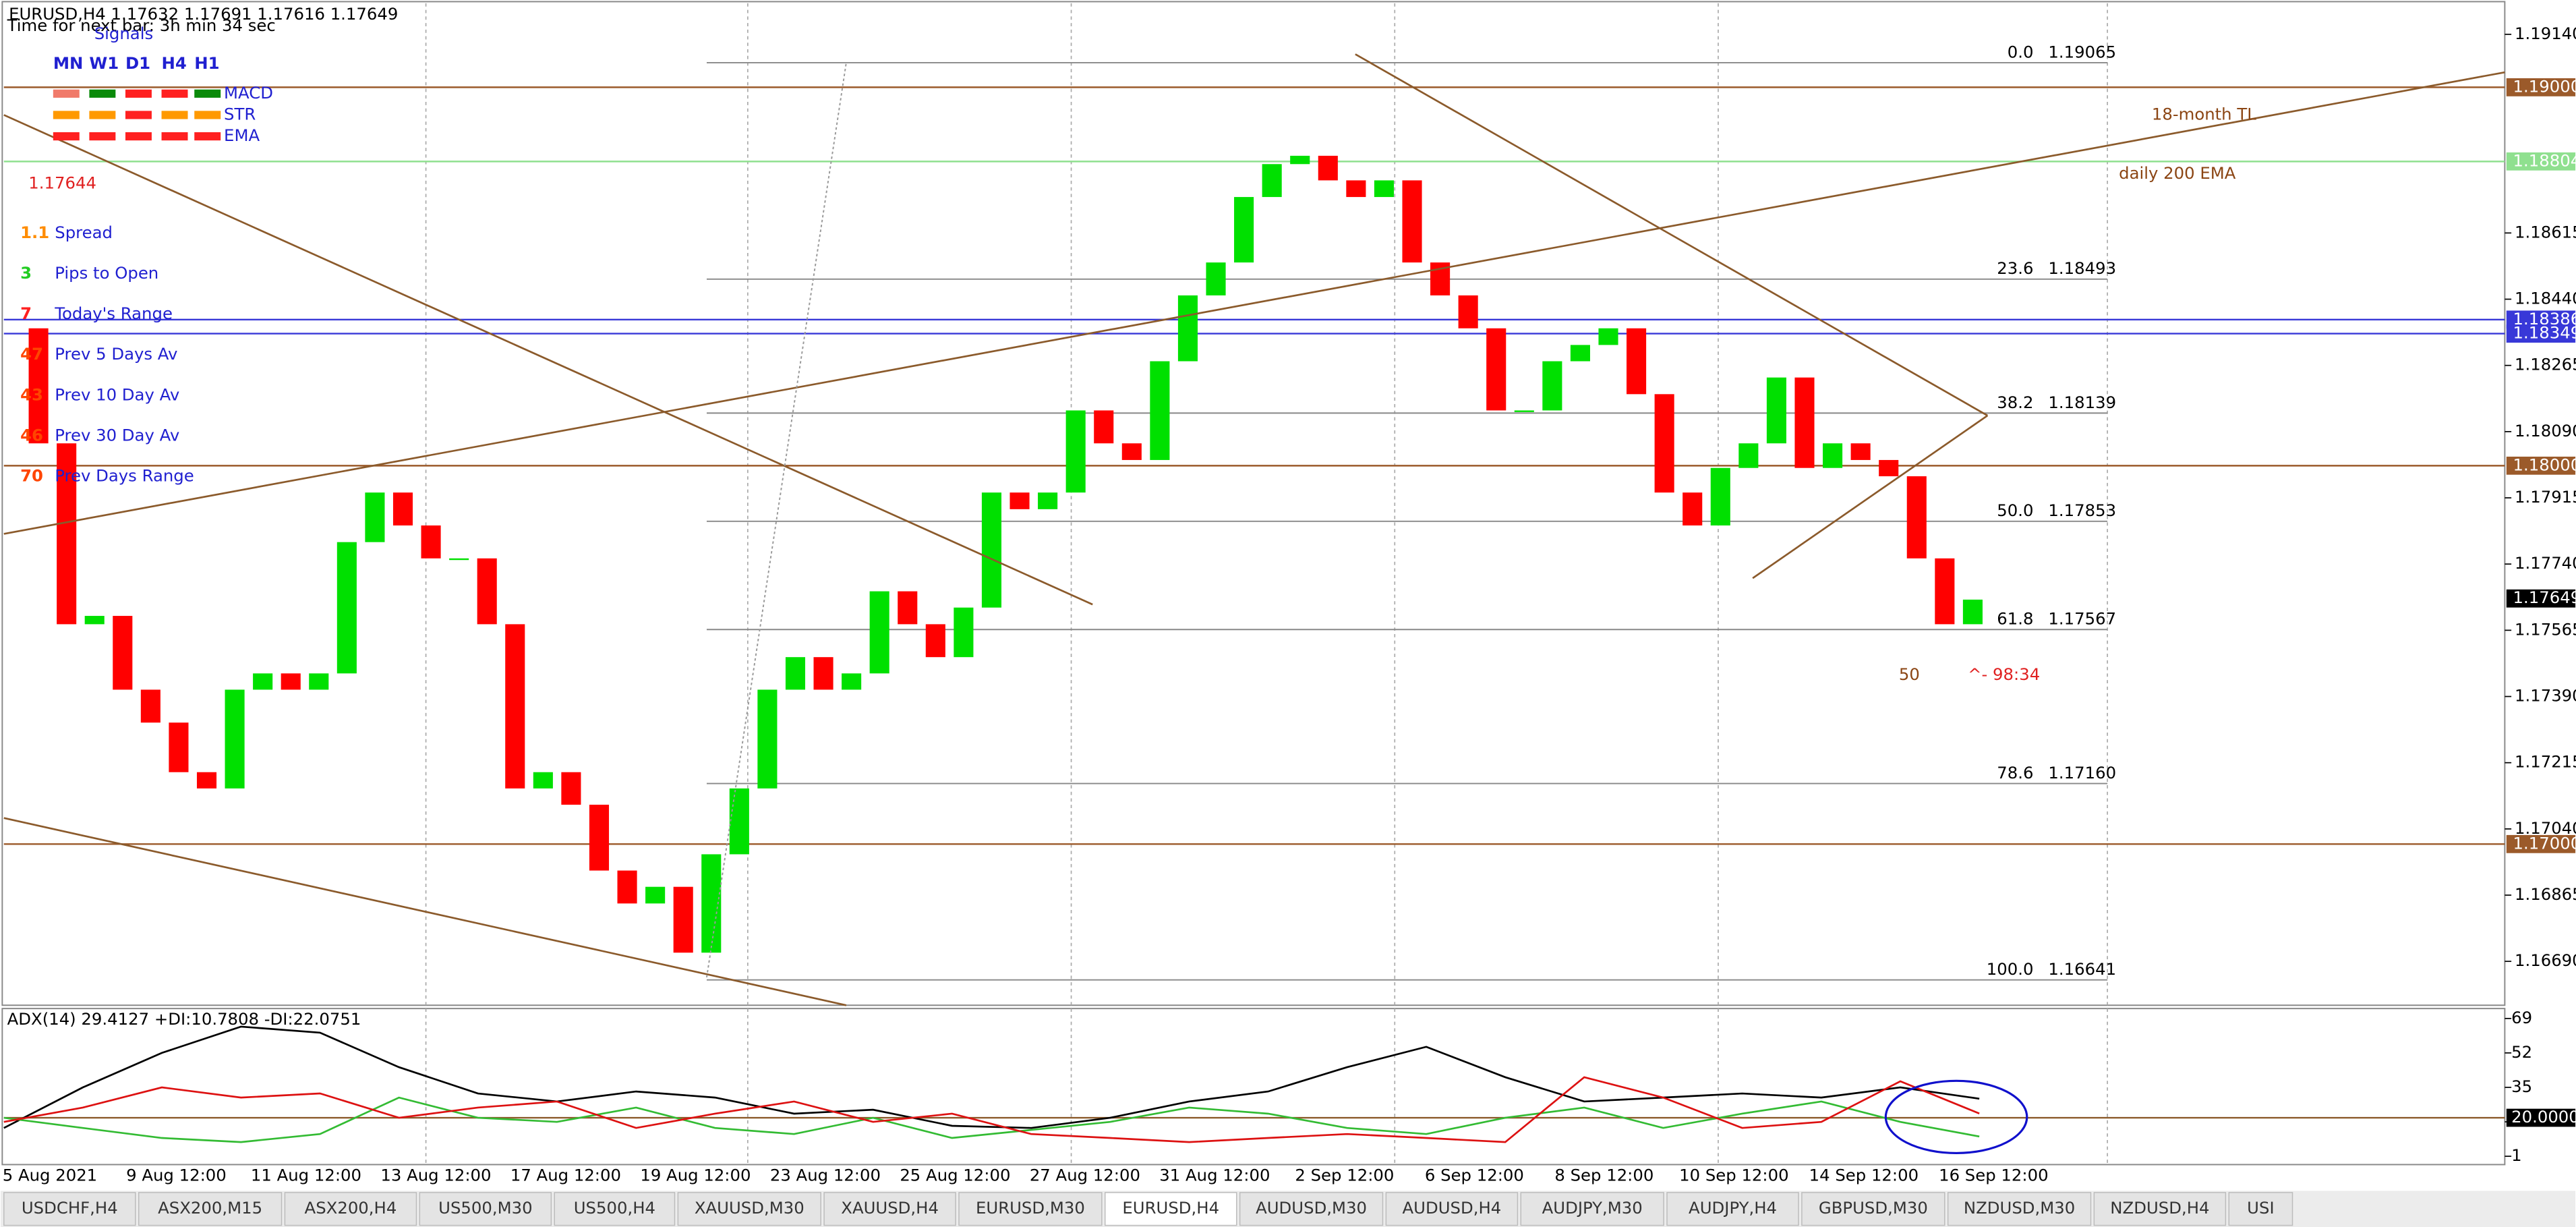 This screenshot has height=1227, width=2576. Describe the element at coordinates (1956, 1117) in the screenshot. I see `highlight-ellipse` at that location.